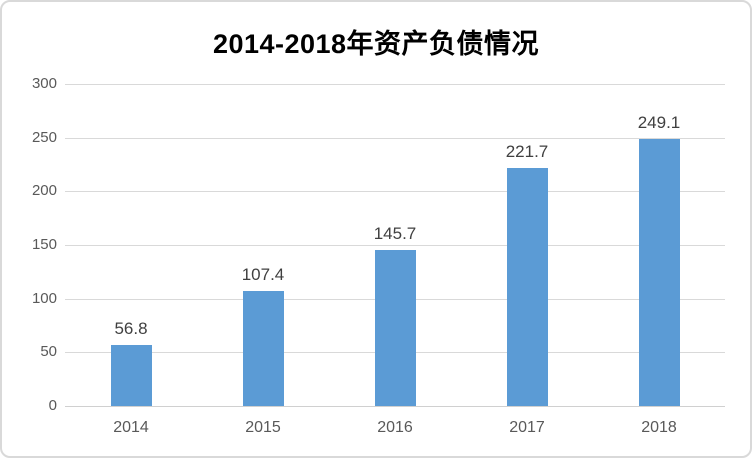  Describe the element at coordinates (263, 427) in the screenshot. I see `x-axis-tick-label: 2015` at that location.